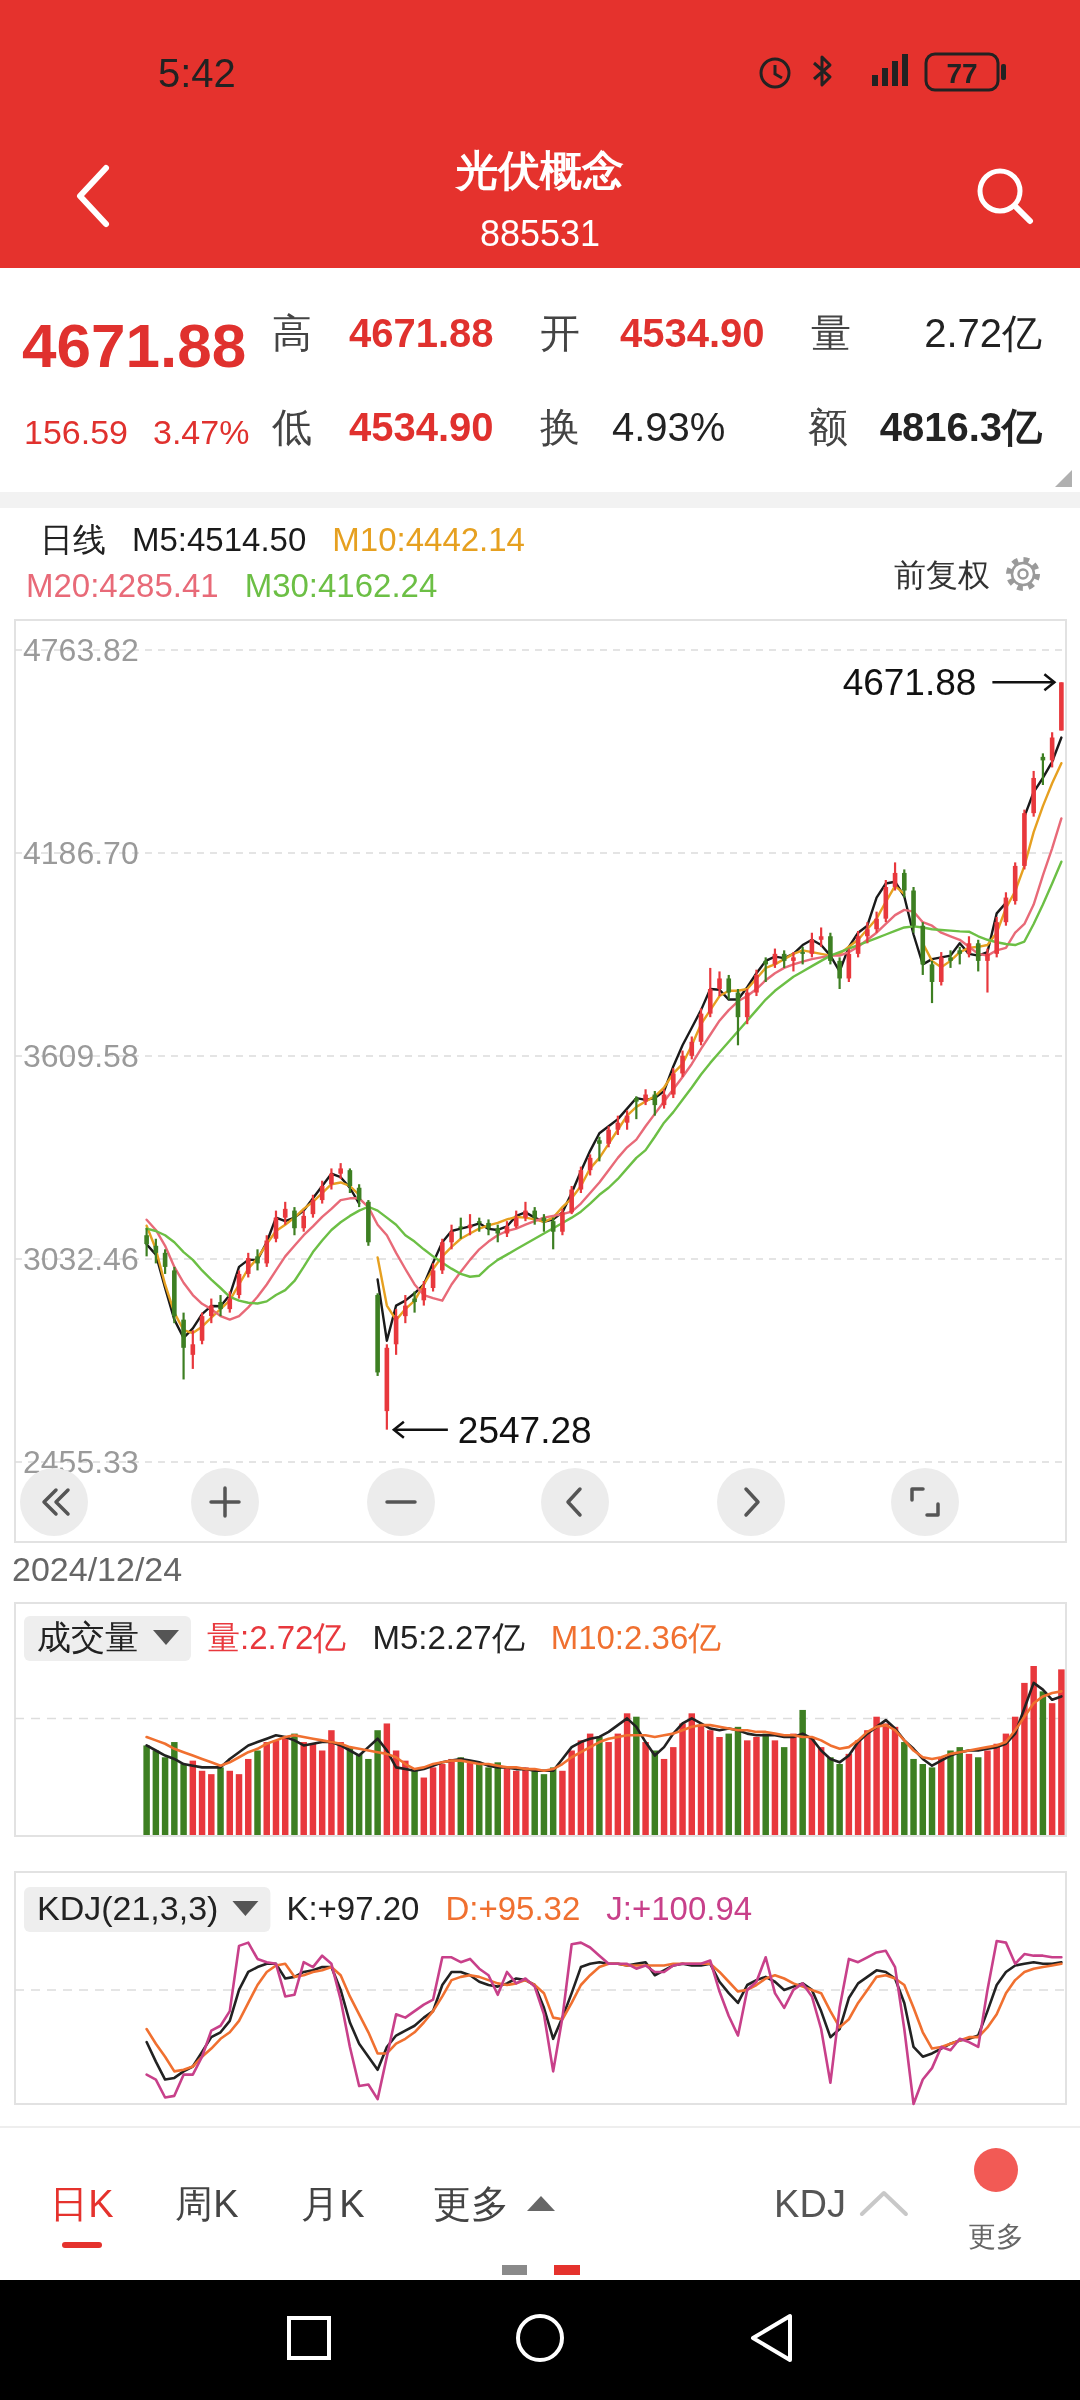 The width and height of the screenshot is (1080, 2400). What do you see at coordinates (942, 575) in the screenshot?
I see `text: 前复权` at bounding box center [942, 575].